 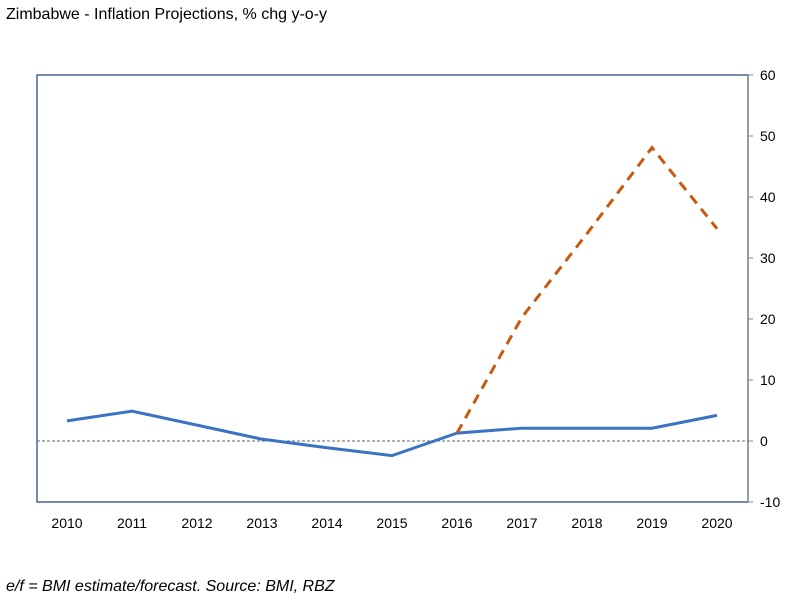 What do you see at coordinates (651, 523) in the screenshot?
I see `x-tick-label: 2019` at bounding box center [651, 523].